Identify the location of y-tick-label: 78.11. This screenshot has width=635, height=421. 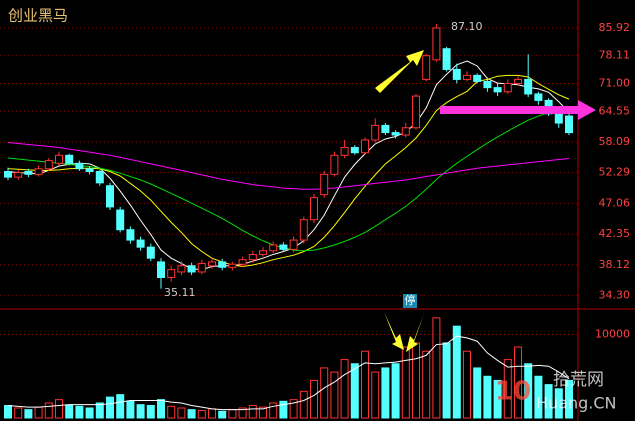
(615, 55).